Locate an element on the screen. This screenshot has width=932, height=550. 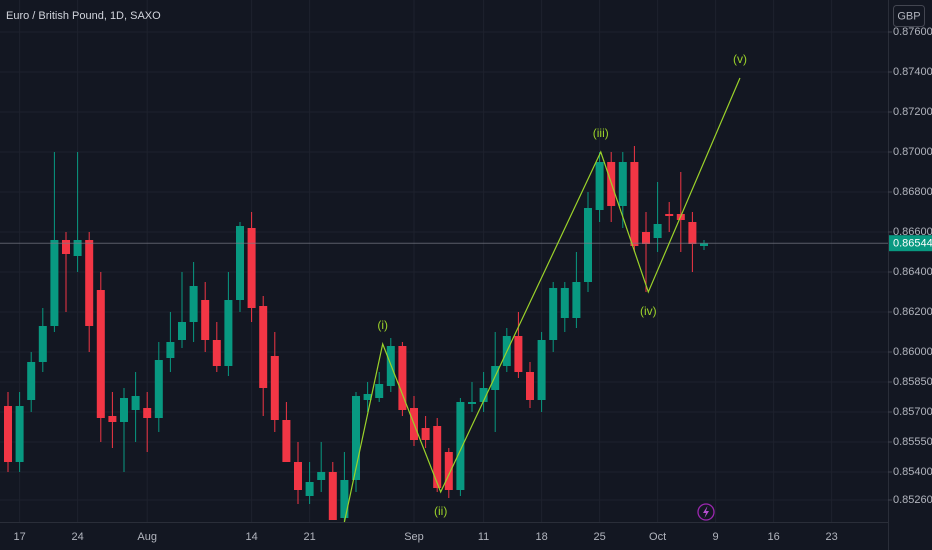
wave-label: (iv) is located at coordinates (648, 311).